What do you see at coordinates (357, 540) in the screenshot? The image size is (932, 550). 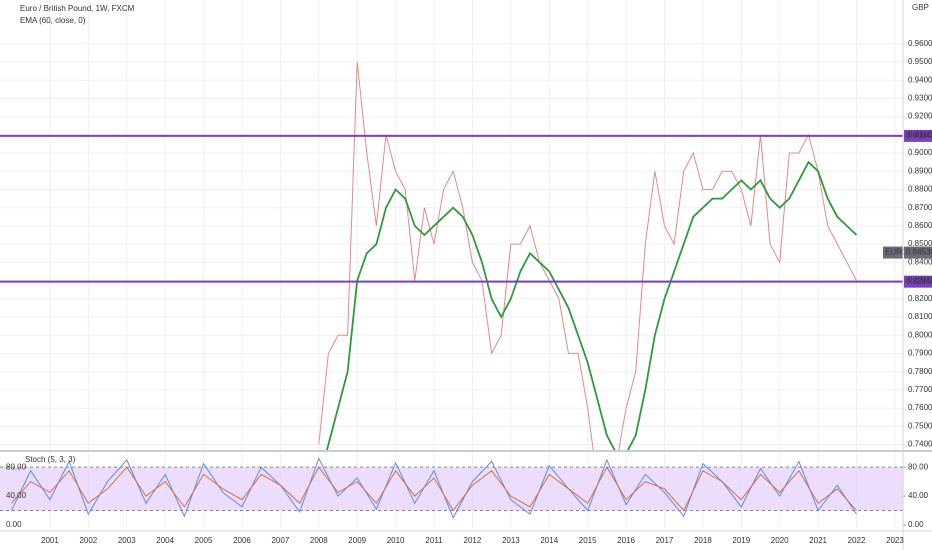 I see `x-tick-label: 2009` at bounding box center [357, 540].